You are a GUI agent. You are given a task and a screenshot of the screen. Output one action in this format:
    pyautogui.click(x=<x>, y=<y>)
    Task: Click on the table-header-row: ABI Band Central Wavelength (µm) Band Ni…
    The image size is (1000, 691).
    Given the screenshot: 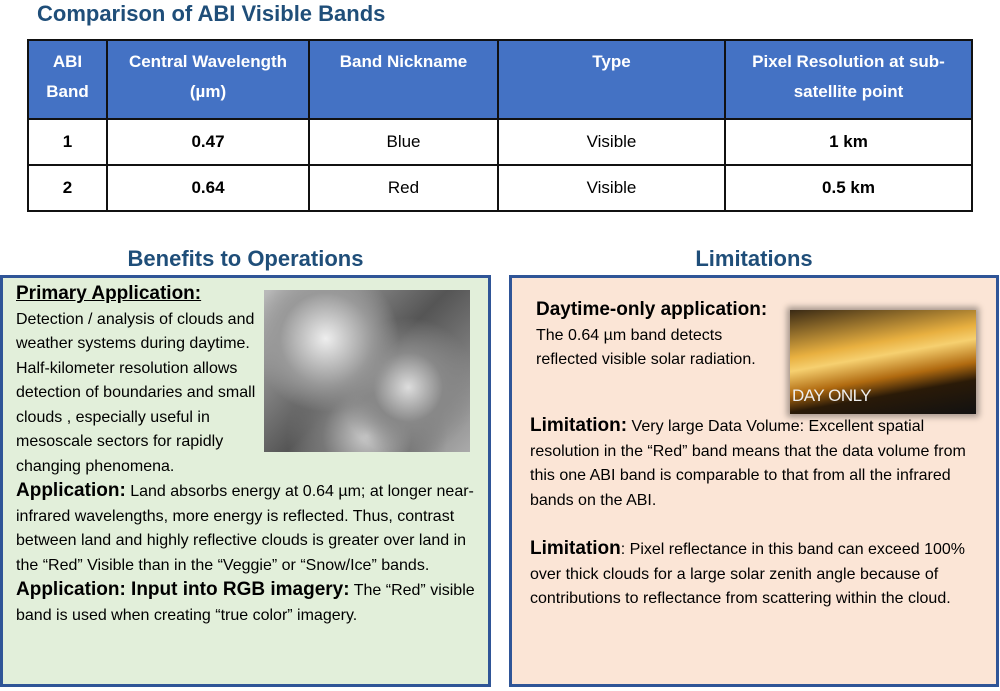 What is the action you would take?
    pyautogui.click(x=500, y=79)
    